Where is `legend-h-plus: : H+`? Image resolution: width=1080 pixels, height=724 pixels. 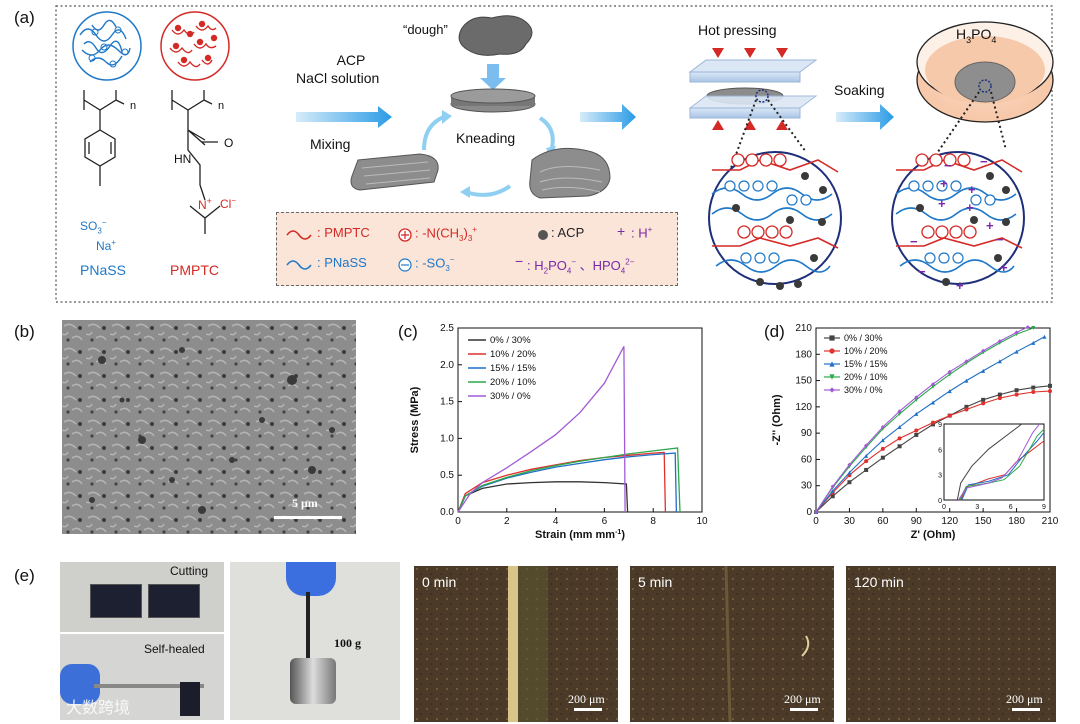 legend-h-plus: : H+ is located at coordinates (642, 233).